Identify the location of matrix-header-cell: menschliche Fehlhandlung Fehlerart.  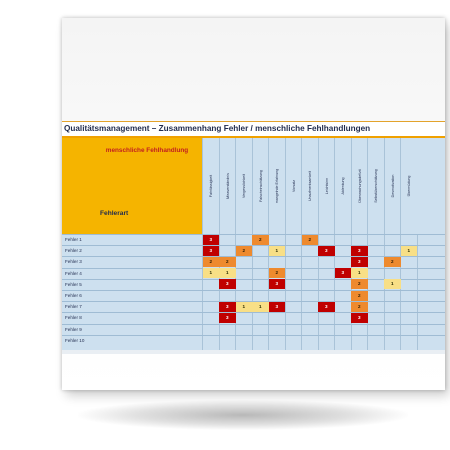
(132, 186).